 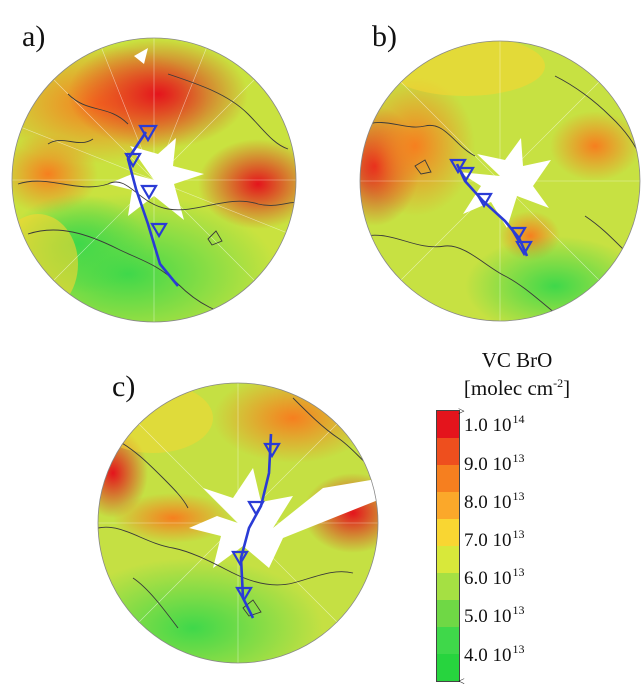 I want to click on colorbar-under-marker: <, so click(x=461, y=681).